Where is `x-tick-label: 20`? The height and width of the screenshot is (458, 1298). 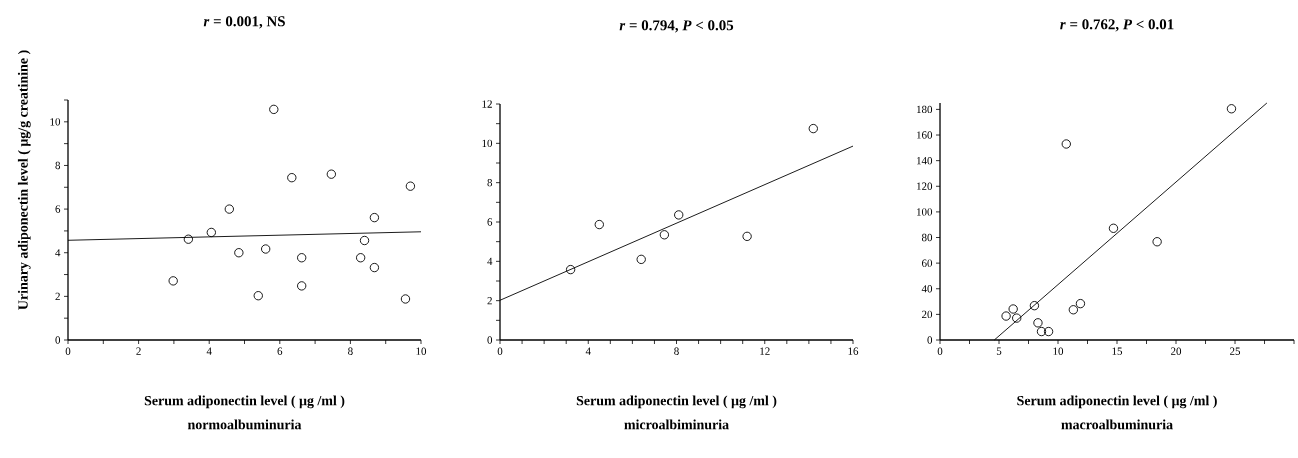 x-tick-label: 20 is located at coordinates (1176, 351).